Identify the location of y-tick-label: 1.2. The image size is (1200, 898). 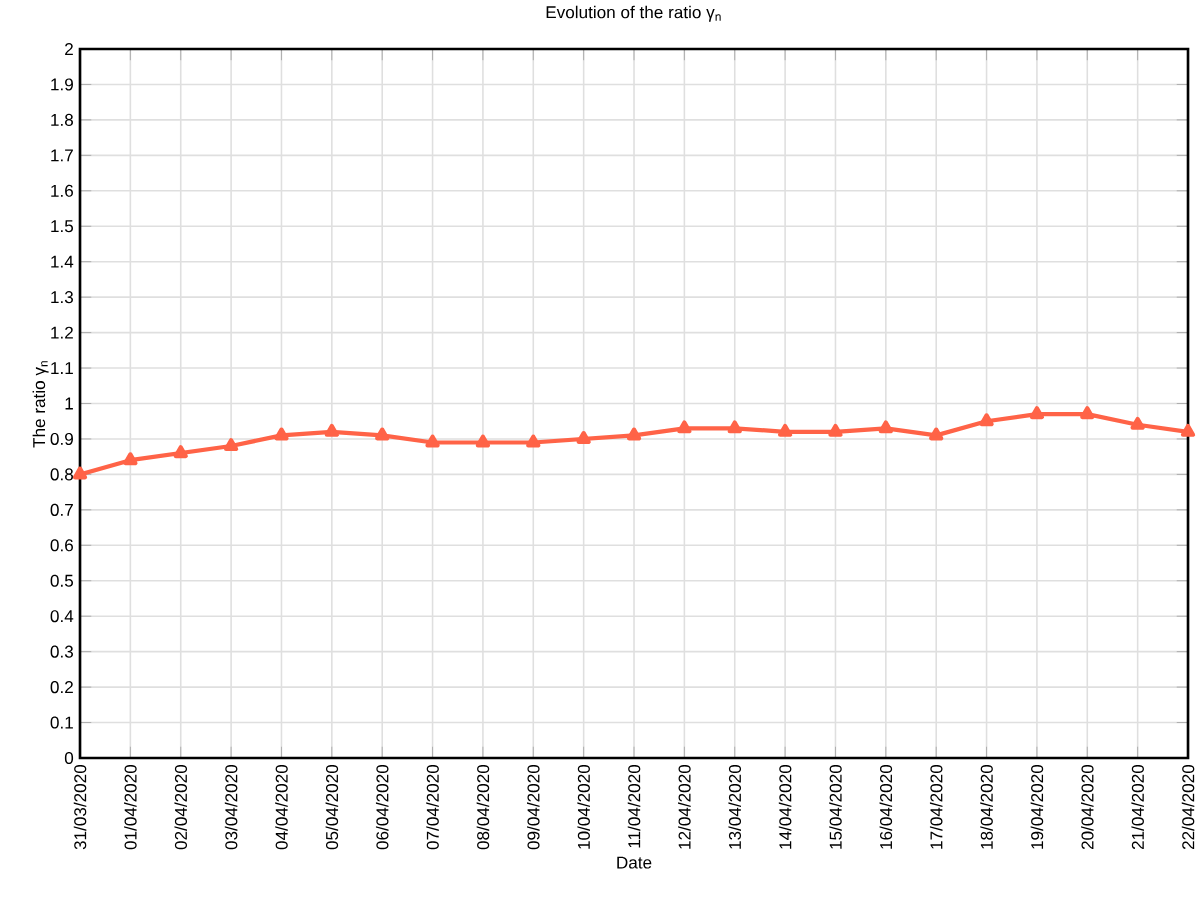
(62, 332).